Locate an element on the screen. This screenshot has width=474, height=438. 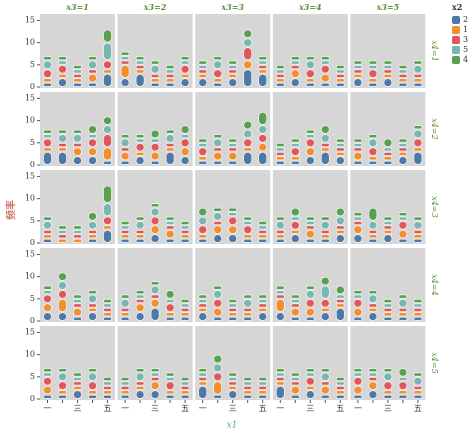
legend-swatch is located at coordinates (456, 40).